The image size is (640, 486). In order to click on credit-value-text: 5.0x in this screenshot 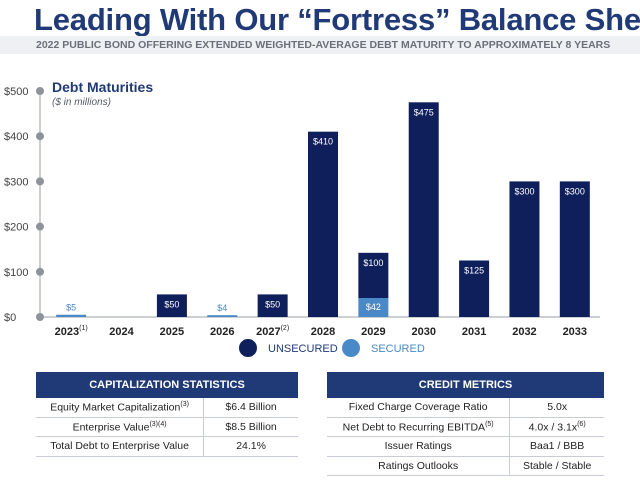, I will do `click(557, 407)`.